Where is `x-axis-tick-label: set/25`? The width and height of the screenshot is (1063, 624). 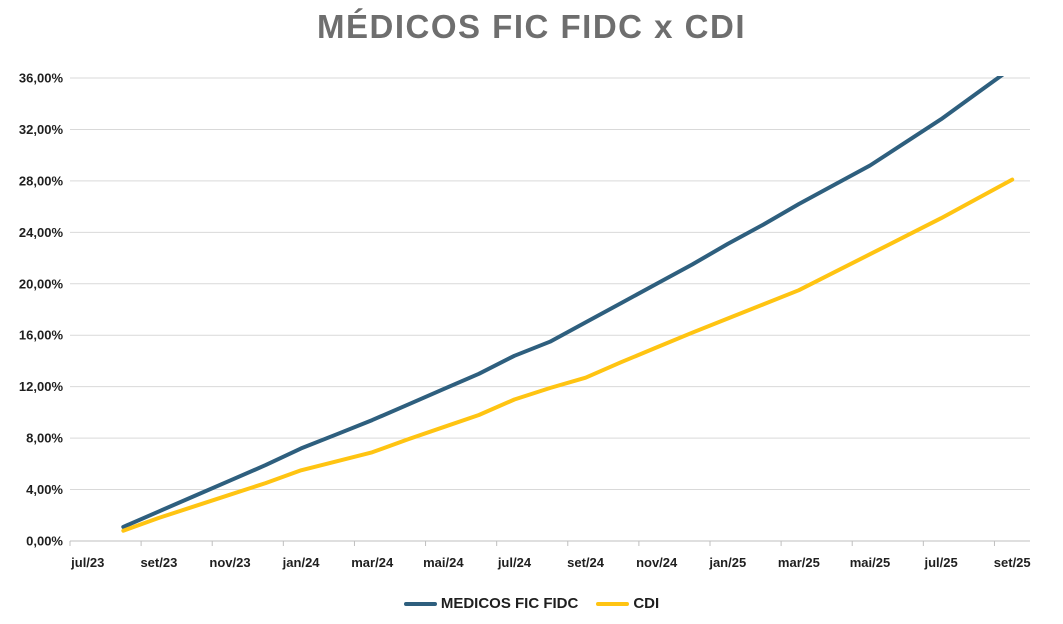
x-axis-tick-label: set/25 is located at coordinates (1012, 562).